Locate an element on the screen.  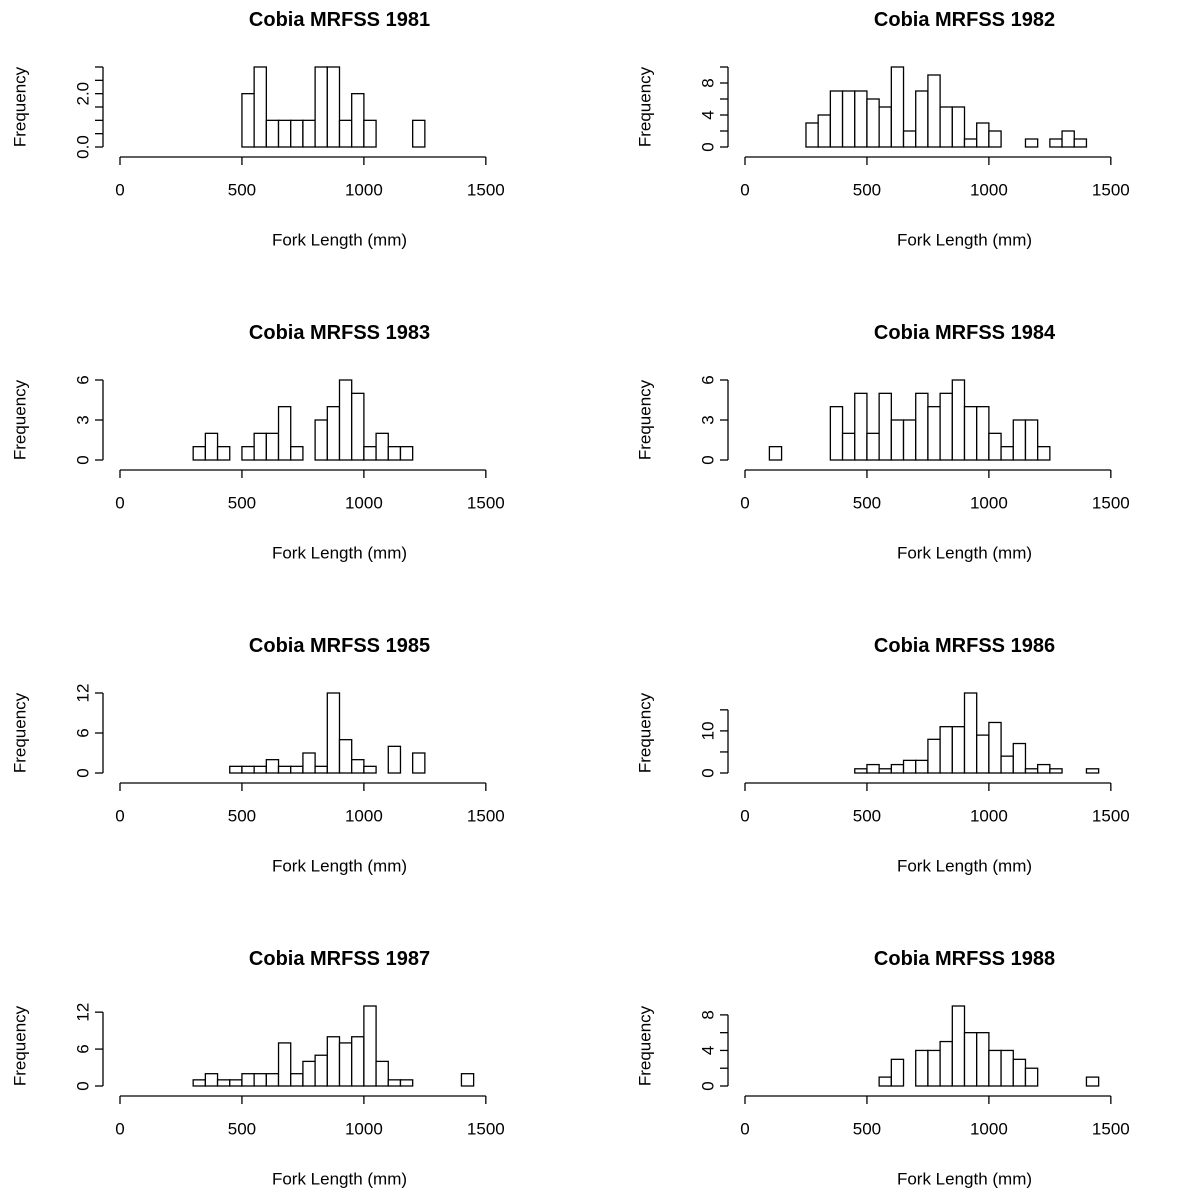
y-tick-label: 4 is located at coordinates (708, 114).